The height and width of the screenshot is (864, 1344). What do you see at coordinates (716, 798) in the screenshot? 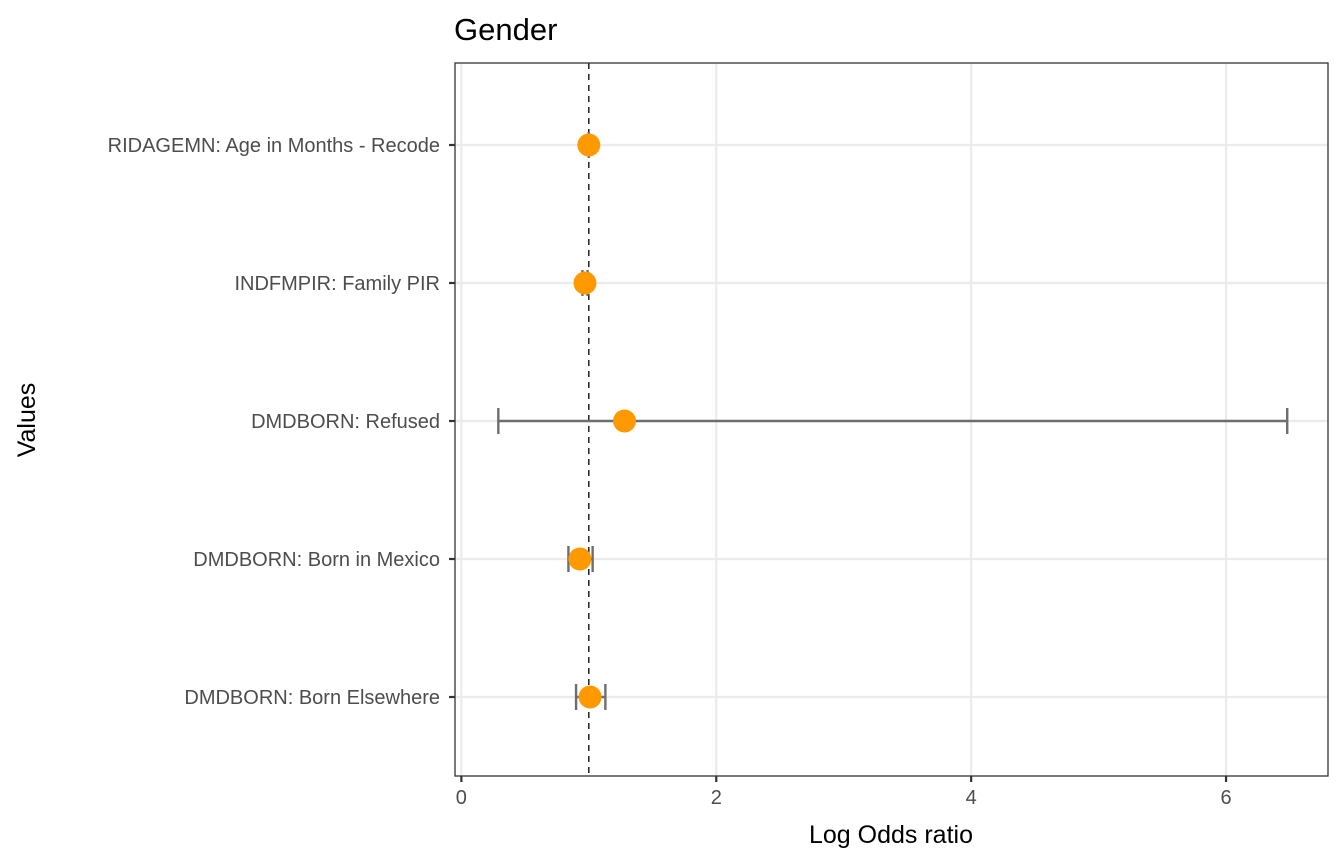
I see `x-tick-label: 2` at bounding box center [716, 798].